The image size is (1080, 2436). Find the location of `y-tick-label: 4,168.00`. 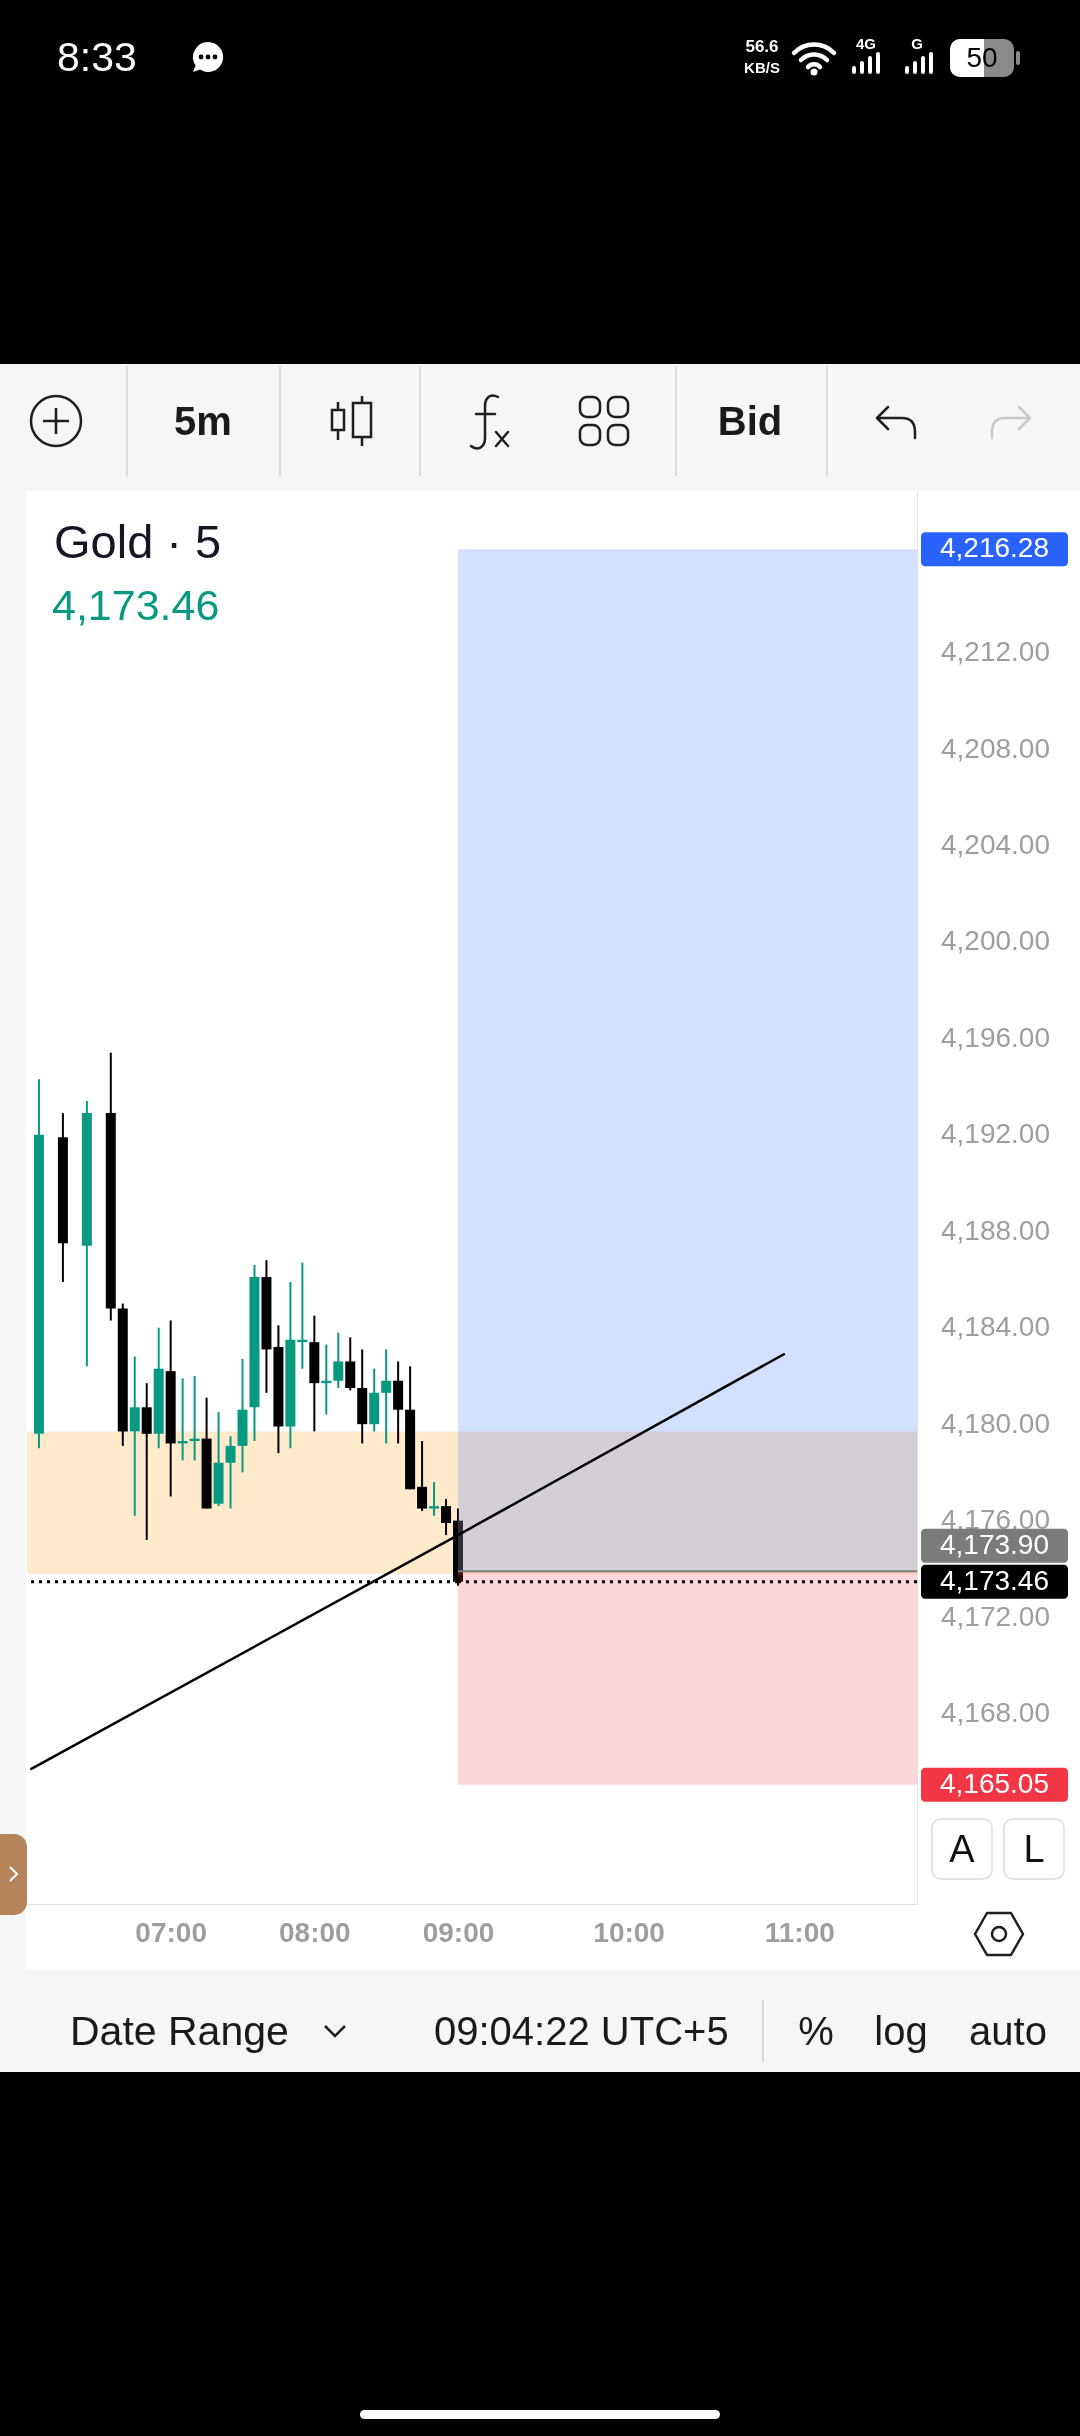

y-tick-label: 4,168.00 is located at coordinates (995, 1713).